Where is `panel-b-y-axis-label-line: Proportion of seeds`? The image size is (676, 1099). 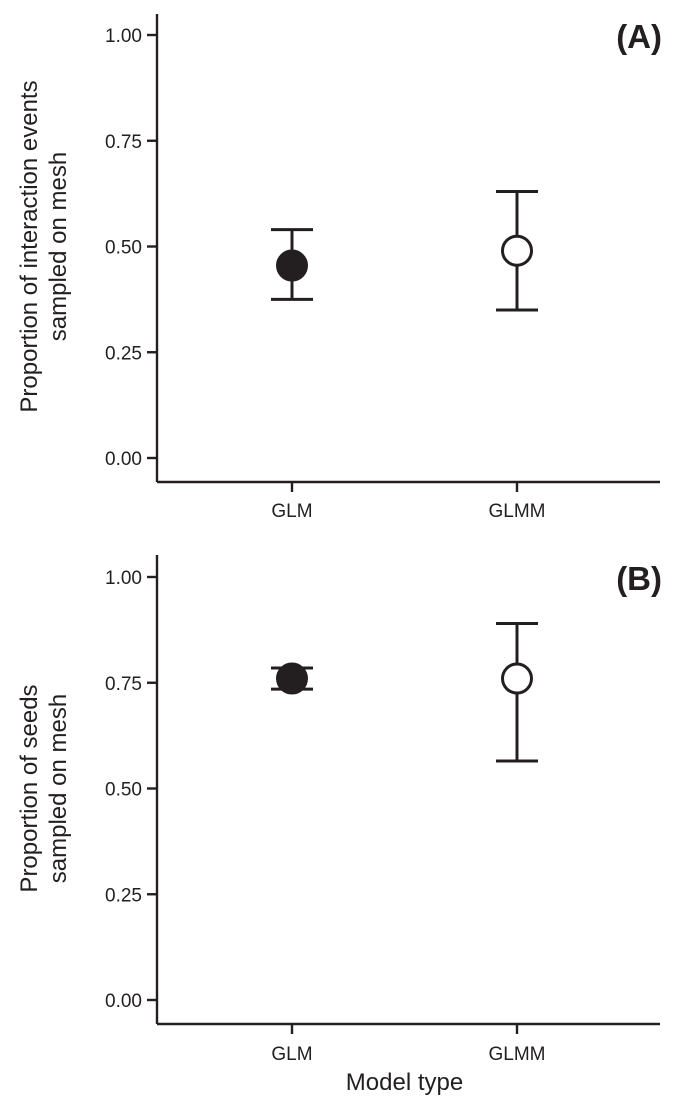 panel-b-y-axis-label-line: Proportion of seeds is located at coordinates (29, 788).